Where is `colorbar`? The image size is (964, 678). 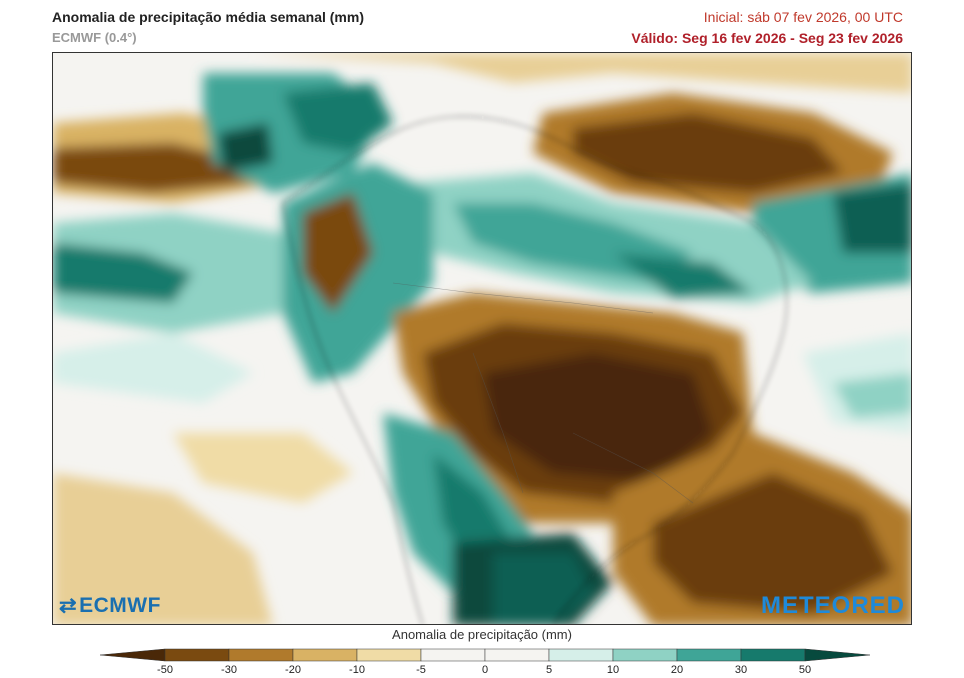 colorbar is located at coordinates (485, 655).